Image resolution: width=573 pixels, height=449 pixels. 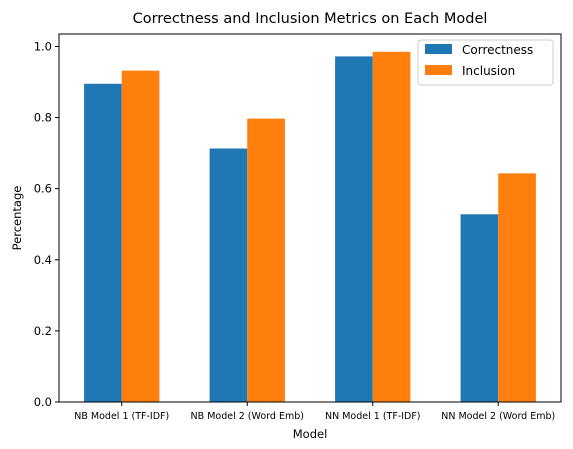 I want to click on legend-label-correctness: Correctness, so click(x=497, y=50).